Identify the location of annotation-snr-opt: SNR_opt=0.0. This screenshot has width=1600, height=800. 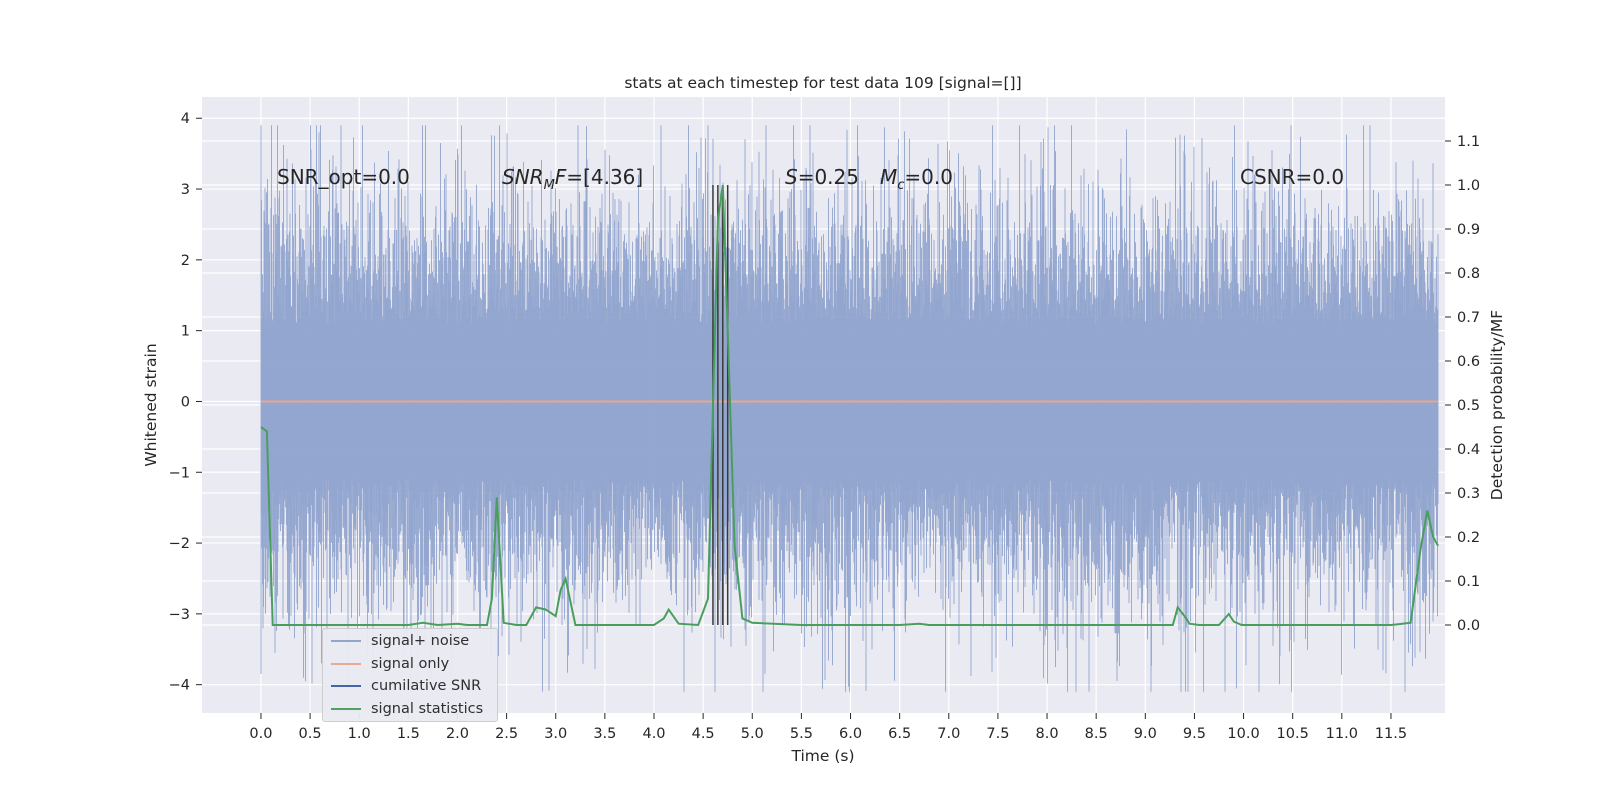
(343, 177).